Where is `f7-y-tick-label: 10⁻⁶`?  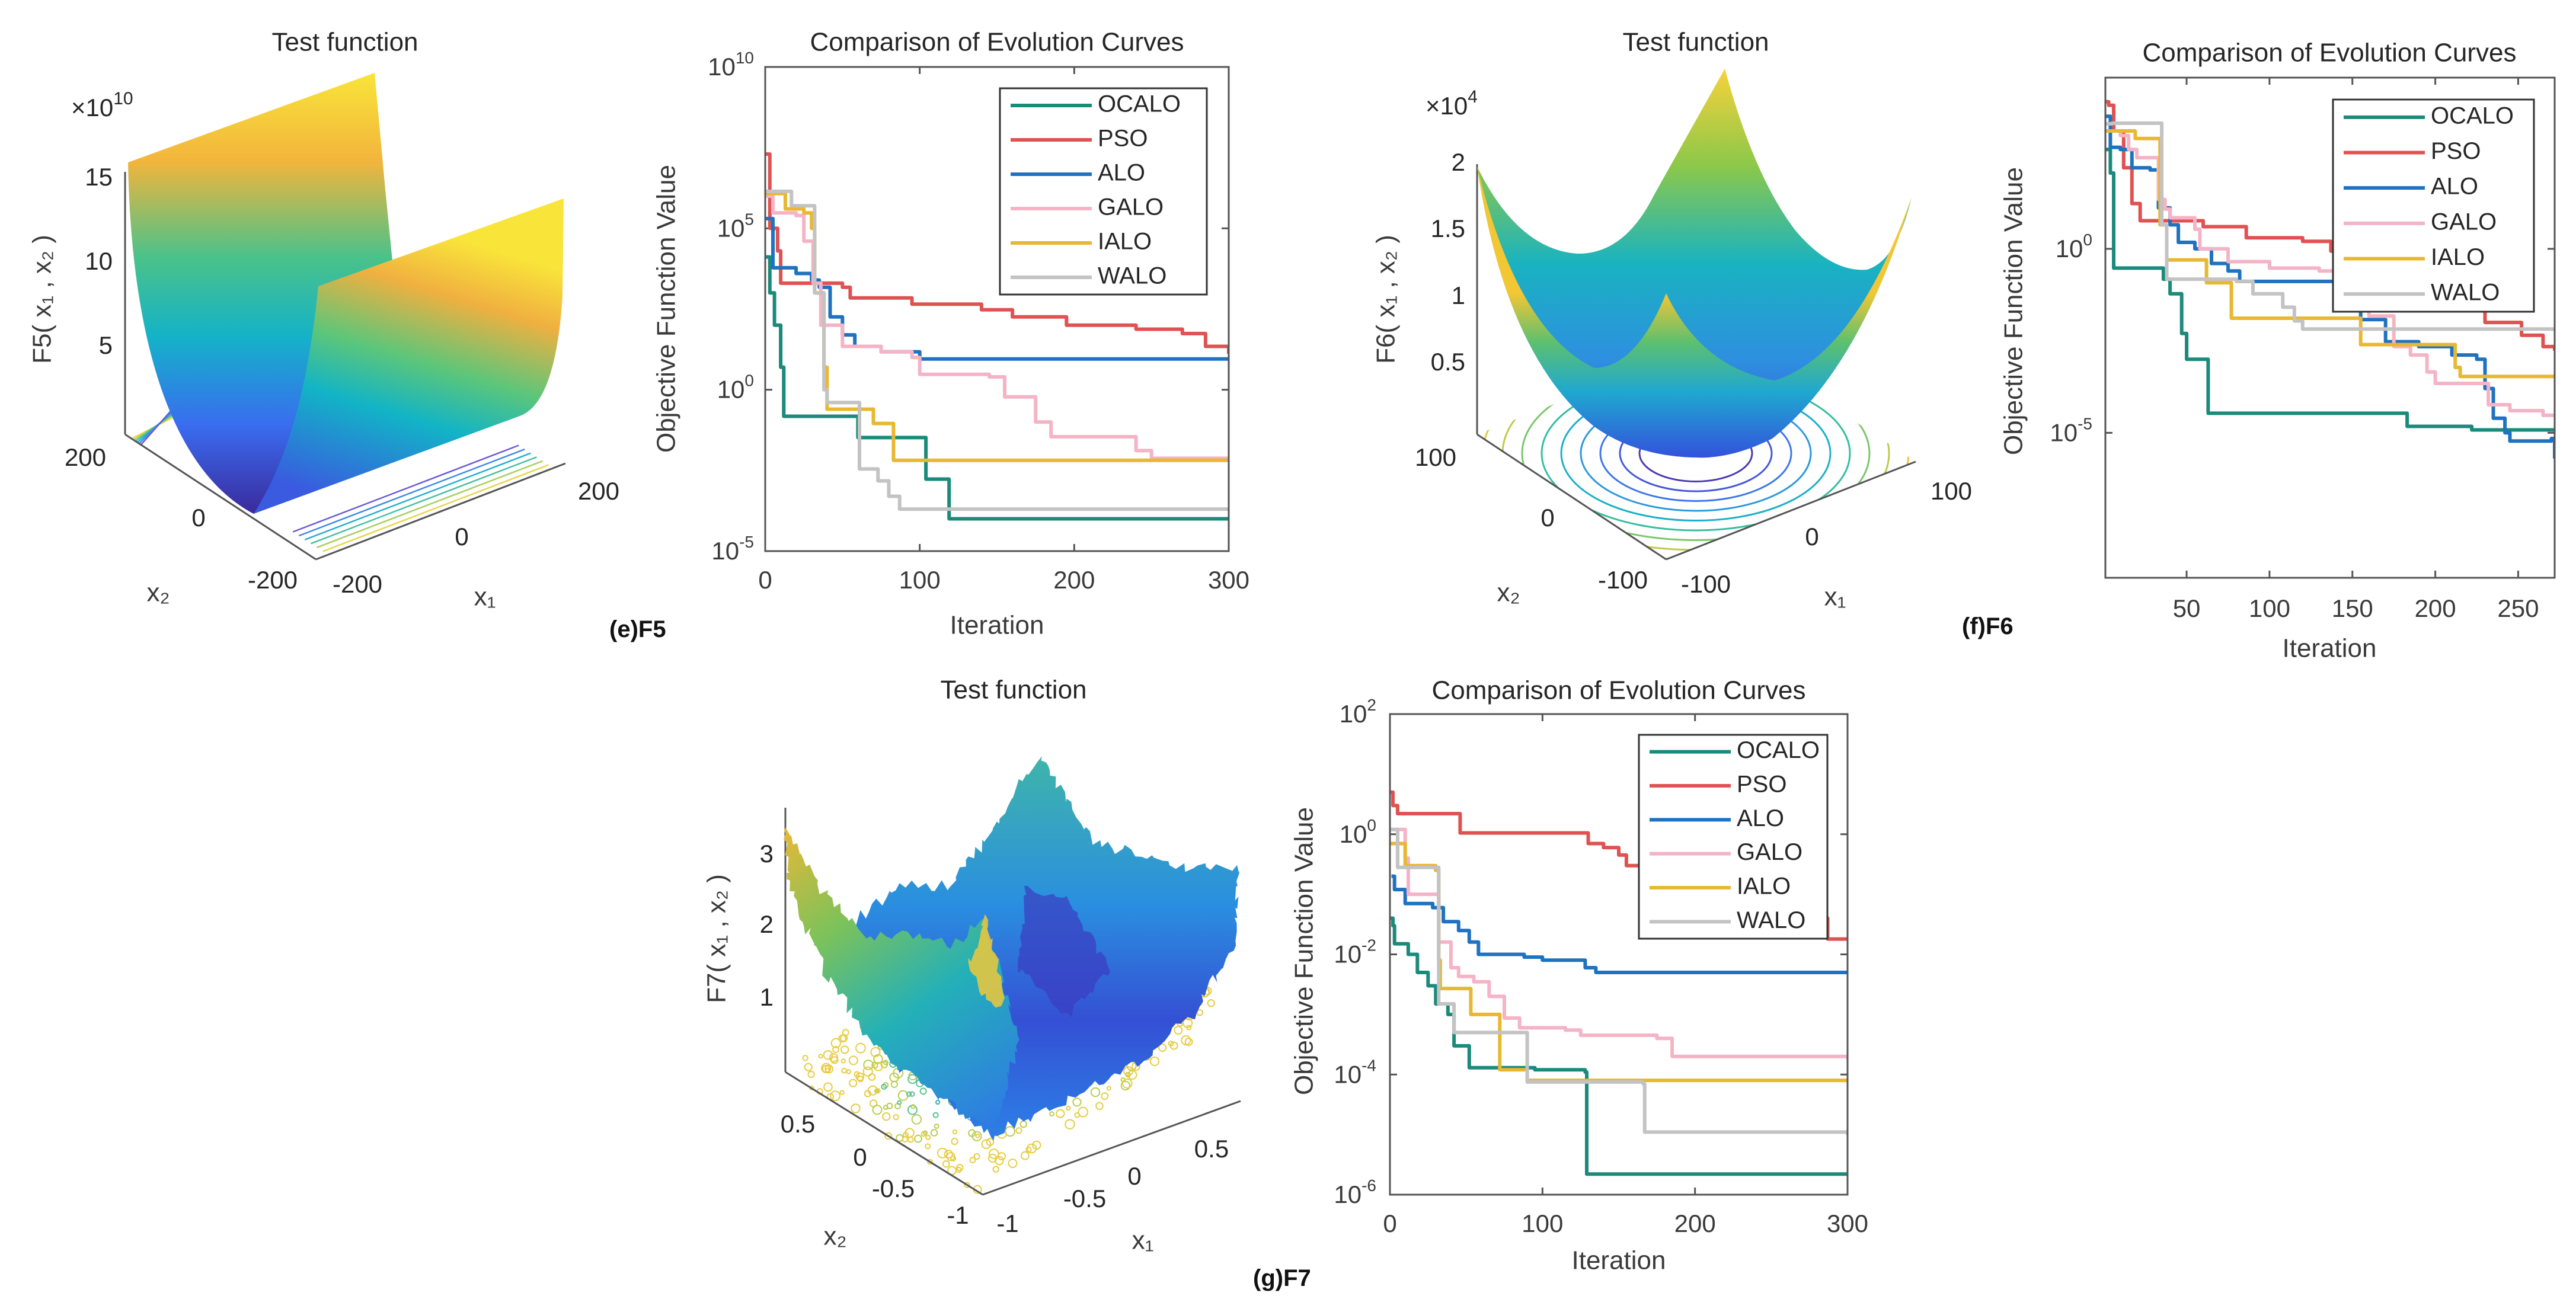 f7-y-tick-label: 10⁻⁶ is located at coordinates (1355, 1192).